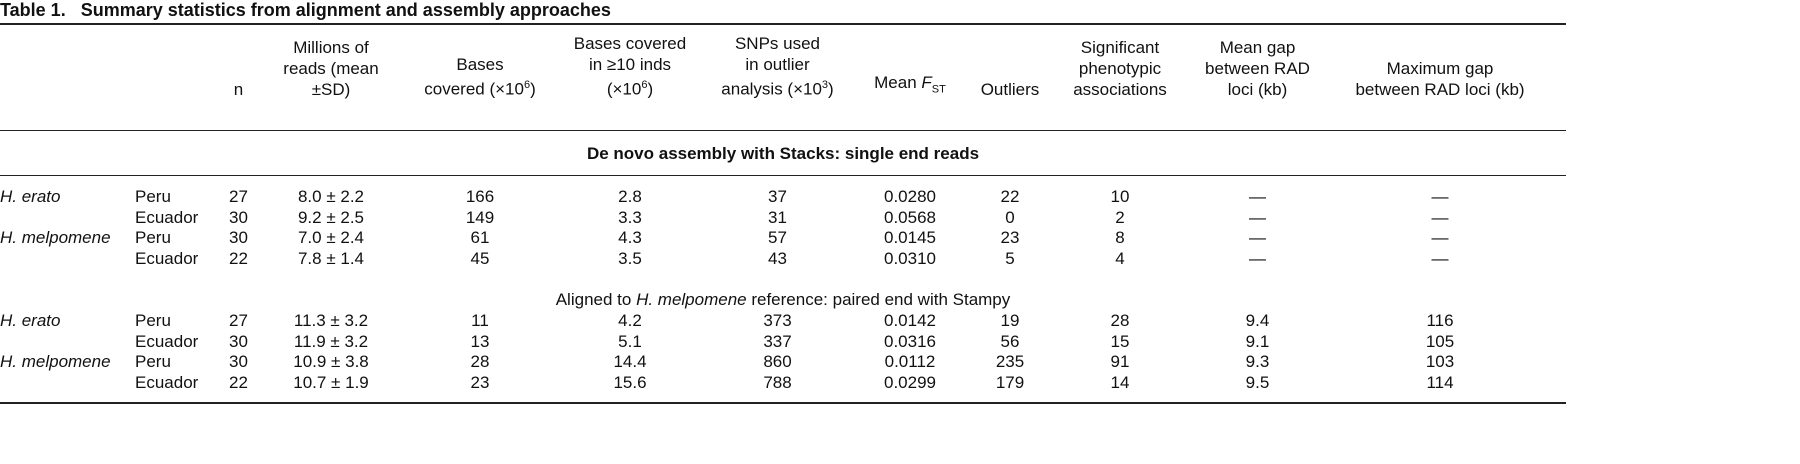  I want to click on table-cell: 5, so click(1010, 259).